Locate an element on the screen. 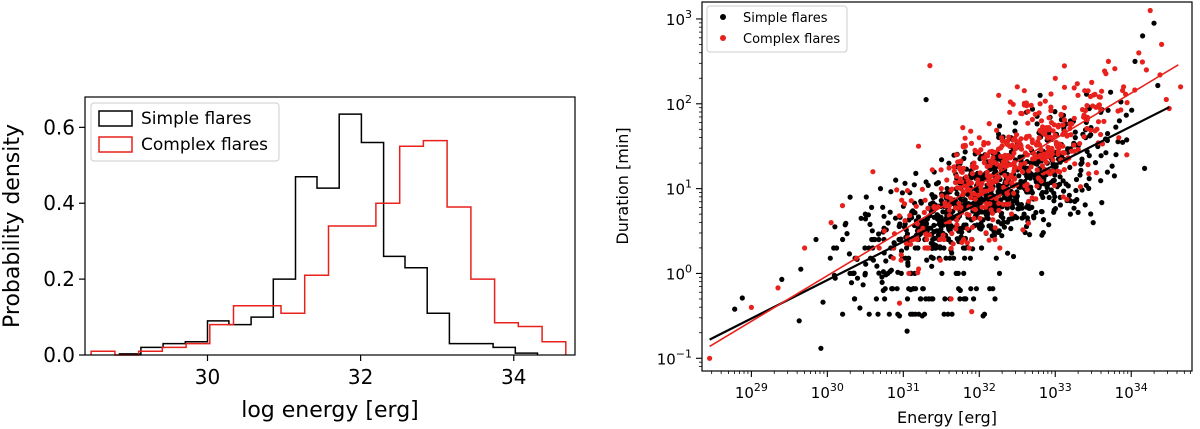 This screenshot has height=429, width=1200. legend-swatch-simple is located at coordinates (115, 118).